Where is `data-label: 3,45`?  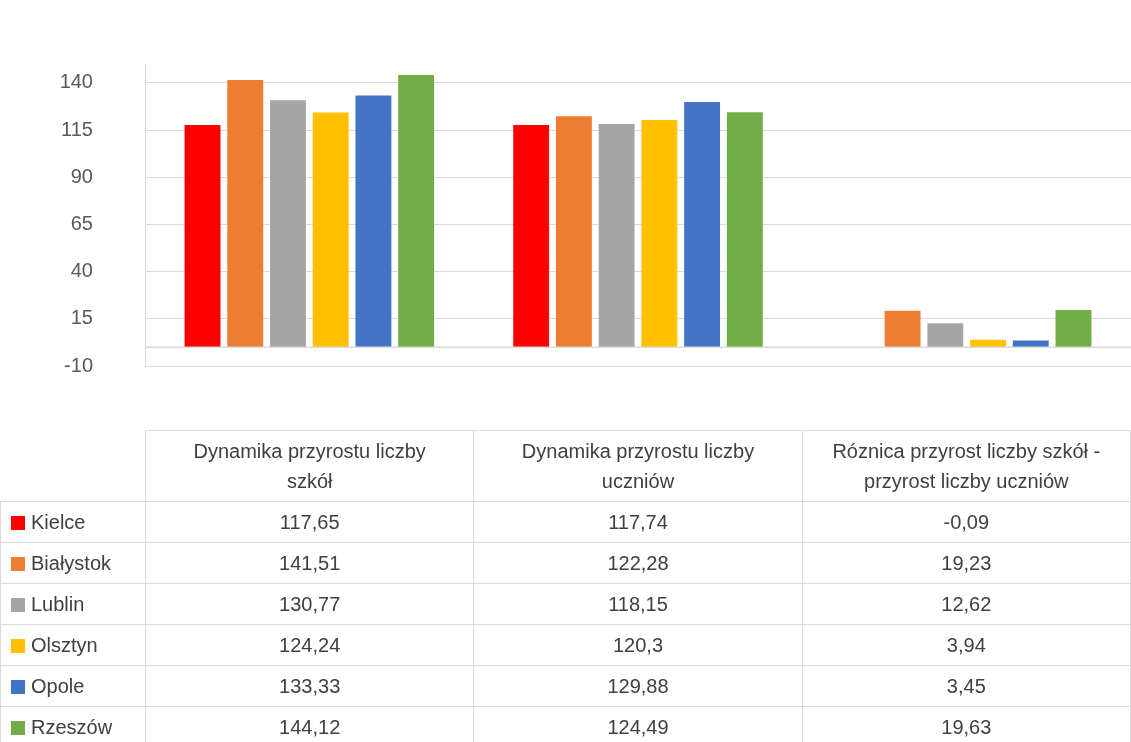
data-label: 3,45 is located at coordinates (966, 686).